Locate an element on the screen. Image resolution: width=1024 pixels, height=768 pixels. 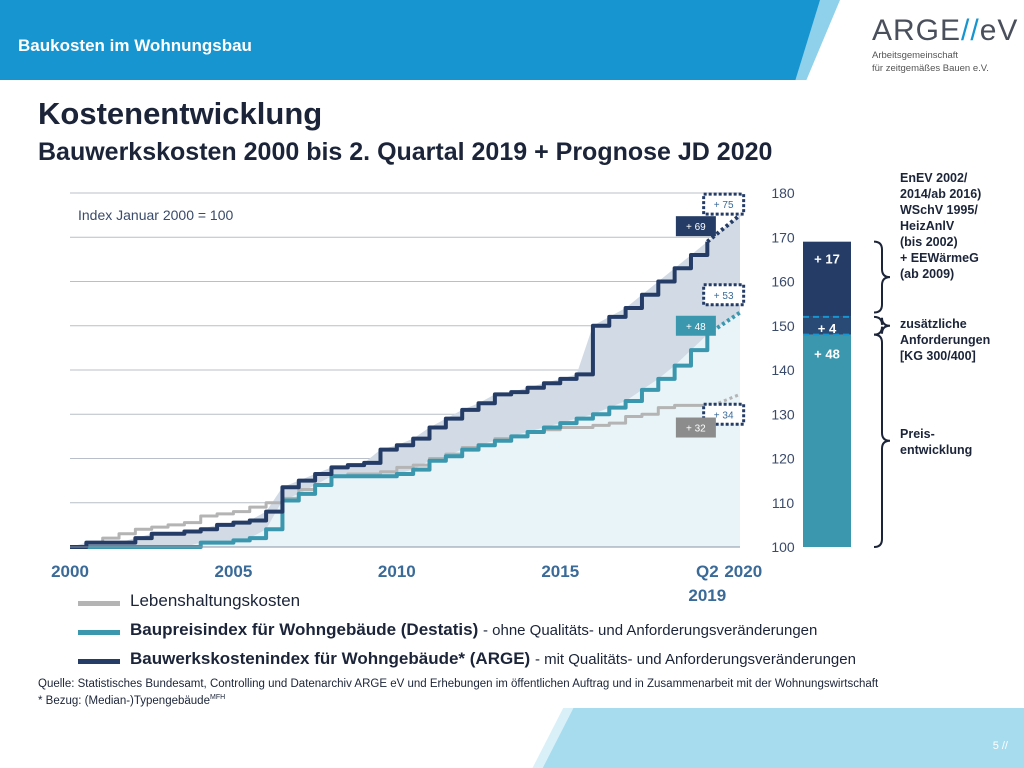
side-note-line: (ab 2009) is located at coordinates (927, 274).